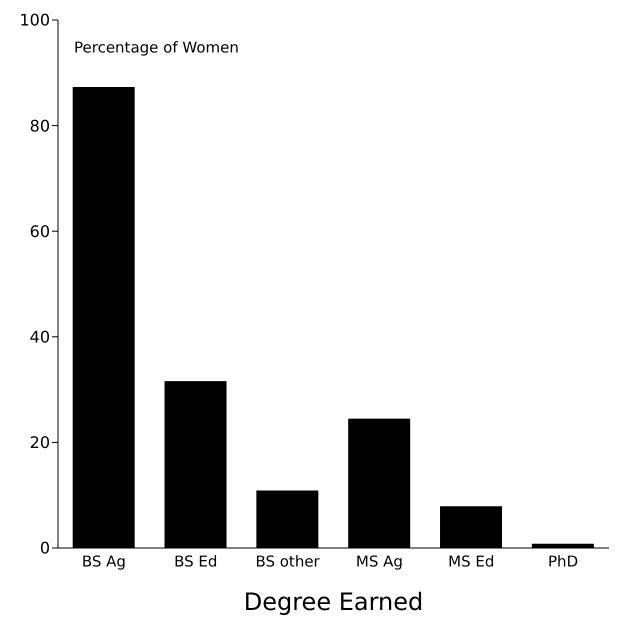 This screenshot has width=619, height=640. What do you see at coordinates (379, 561) in the screenshot?
I see `x-tick-label: MS Ag` at bounding box center [379, 561].